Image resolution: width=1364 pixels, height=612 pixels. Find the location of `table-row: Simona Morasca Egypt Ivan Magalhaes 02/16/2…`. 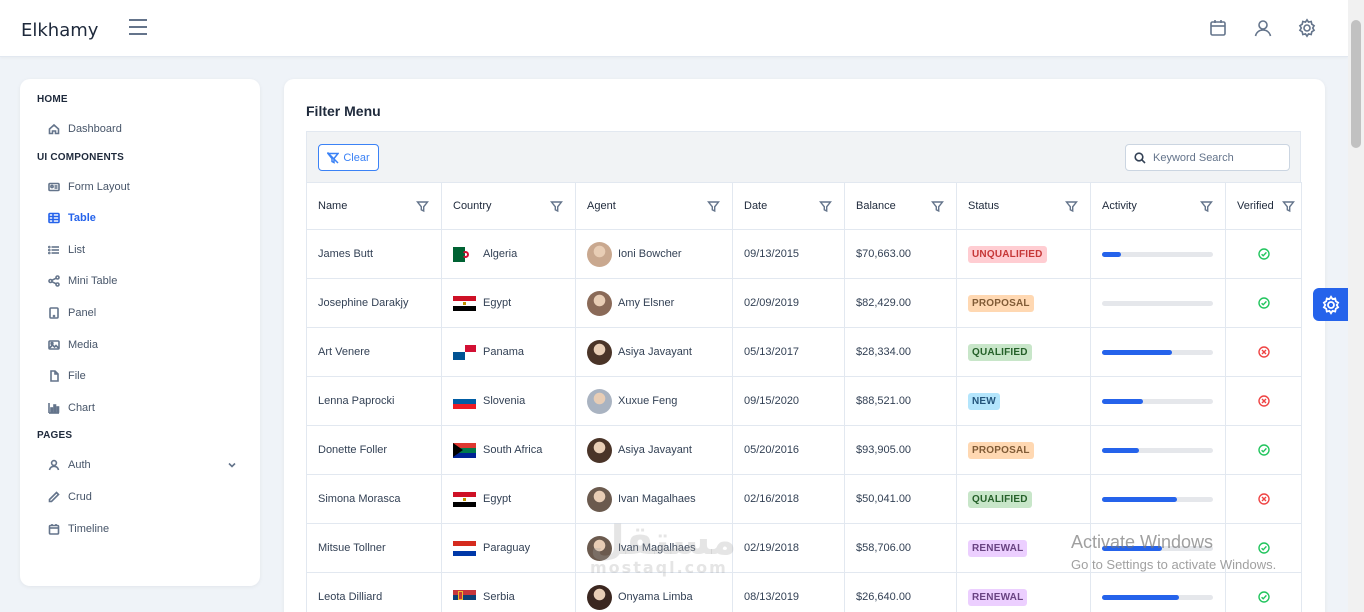

table-row: Simona Morasca Egypt Ivan Magalhaes 02/16/2… is located at coordinates (804, 499).